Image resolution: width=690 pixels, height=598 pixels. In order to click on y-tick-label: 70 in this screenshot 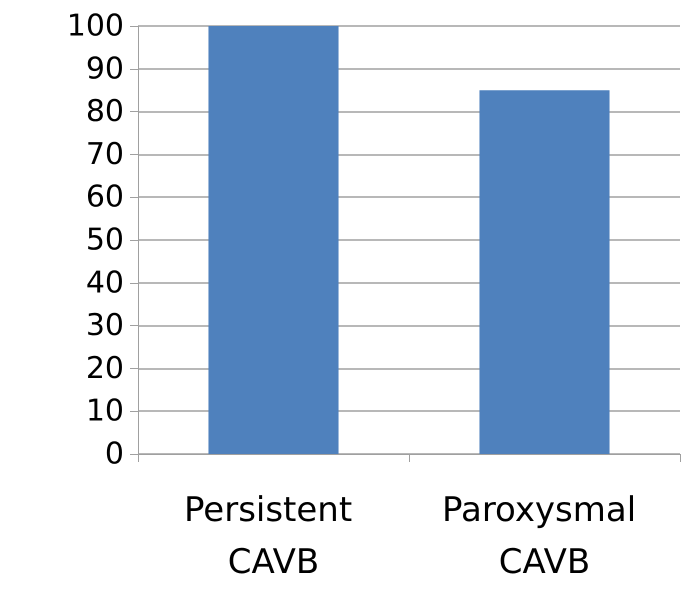, I will do `click(105, 154)`.